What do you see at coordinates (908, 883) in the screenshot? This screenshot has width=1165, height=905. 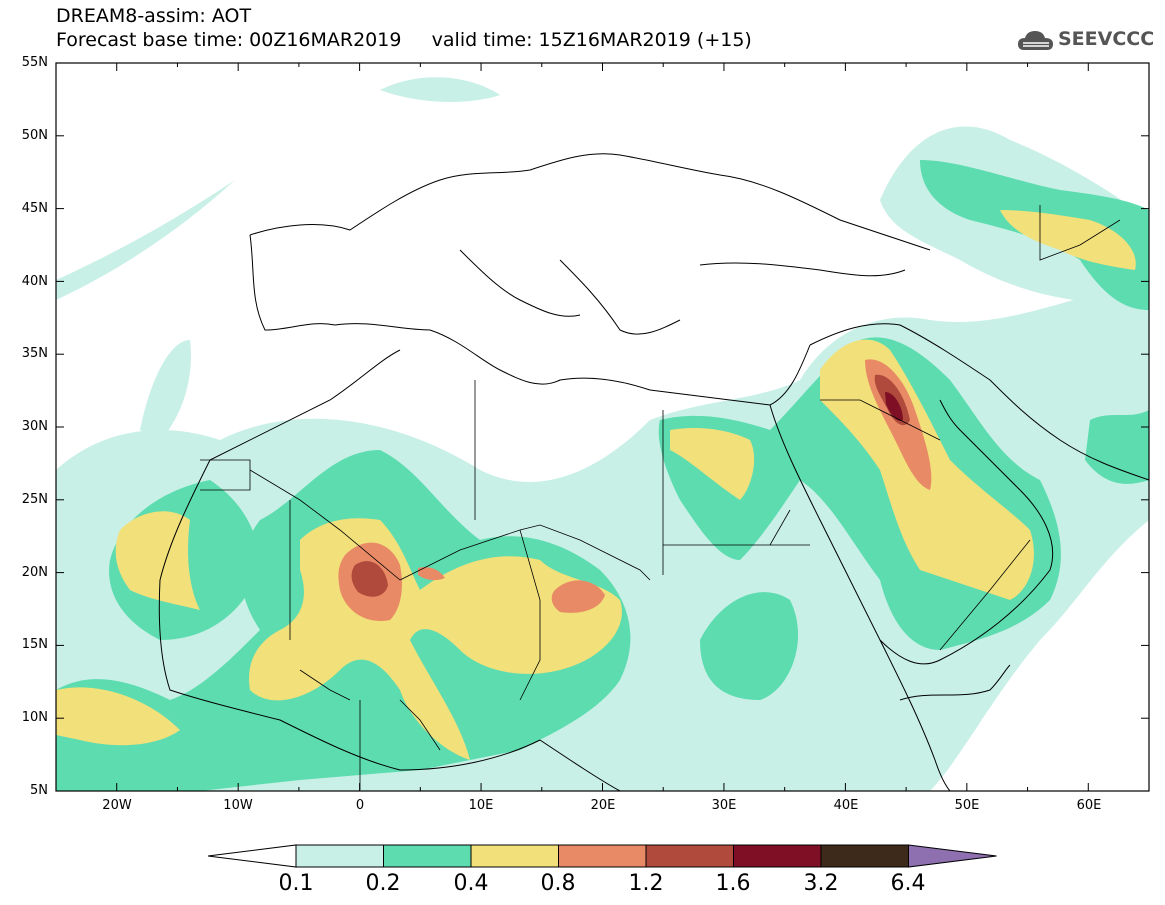 I see `colorbar-label-6.4: 6.4` at bounding box center [908, 883].